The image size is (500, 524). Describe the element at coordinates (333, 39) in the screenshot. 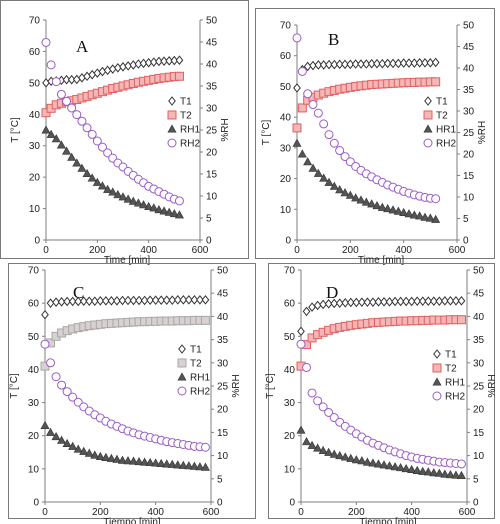

I see `panel-letter: B` at that location.